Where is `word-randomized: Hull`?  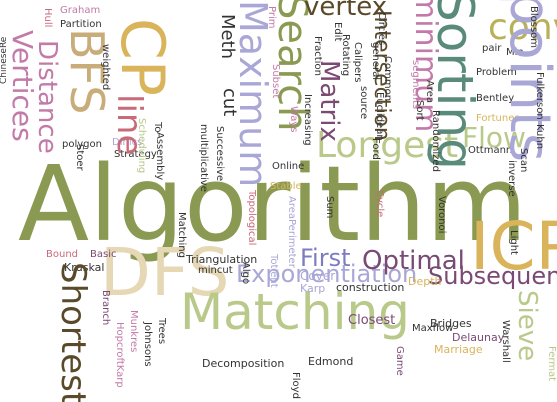 word-randomized: Hull is located at coordinates (47, 17).